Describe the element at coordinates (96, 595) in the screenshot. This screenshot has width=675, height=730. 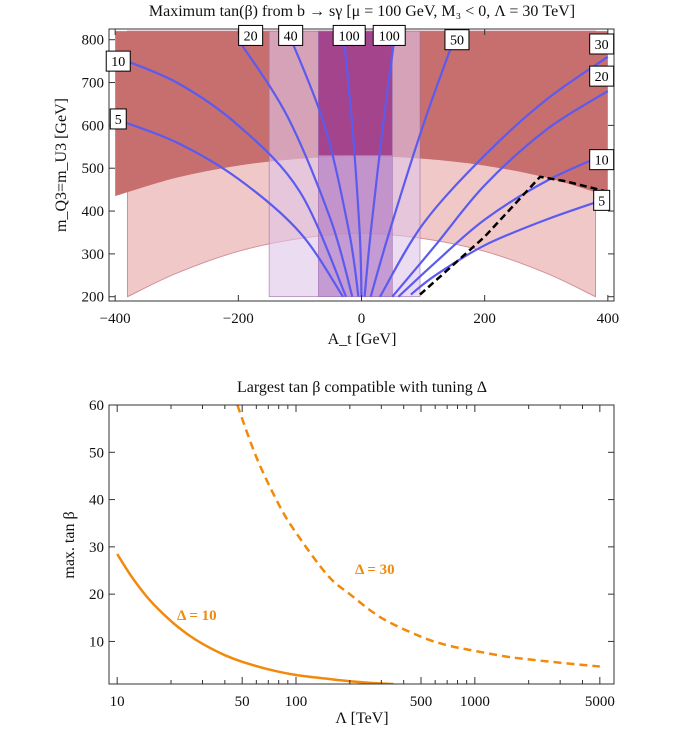
I see `y-tick-label-20: 20` at that location.